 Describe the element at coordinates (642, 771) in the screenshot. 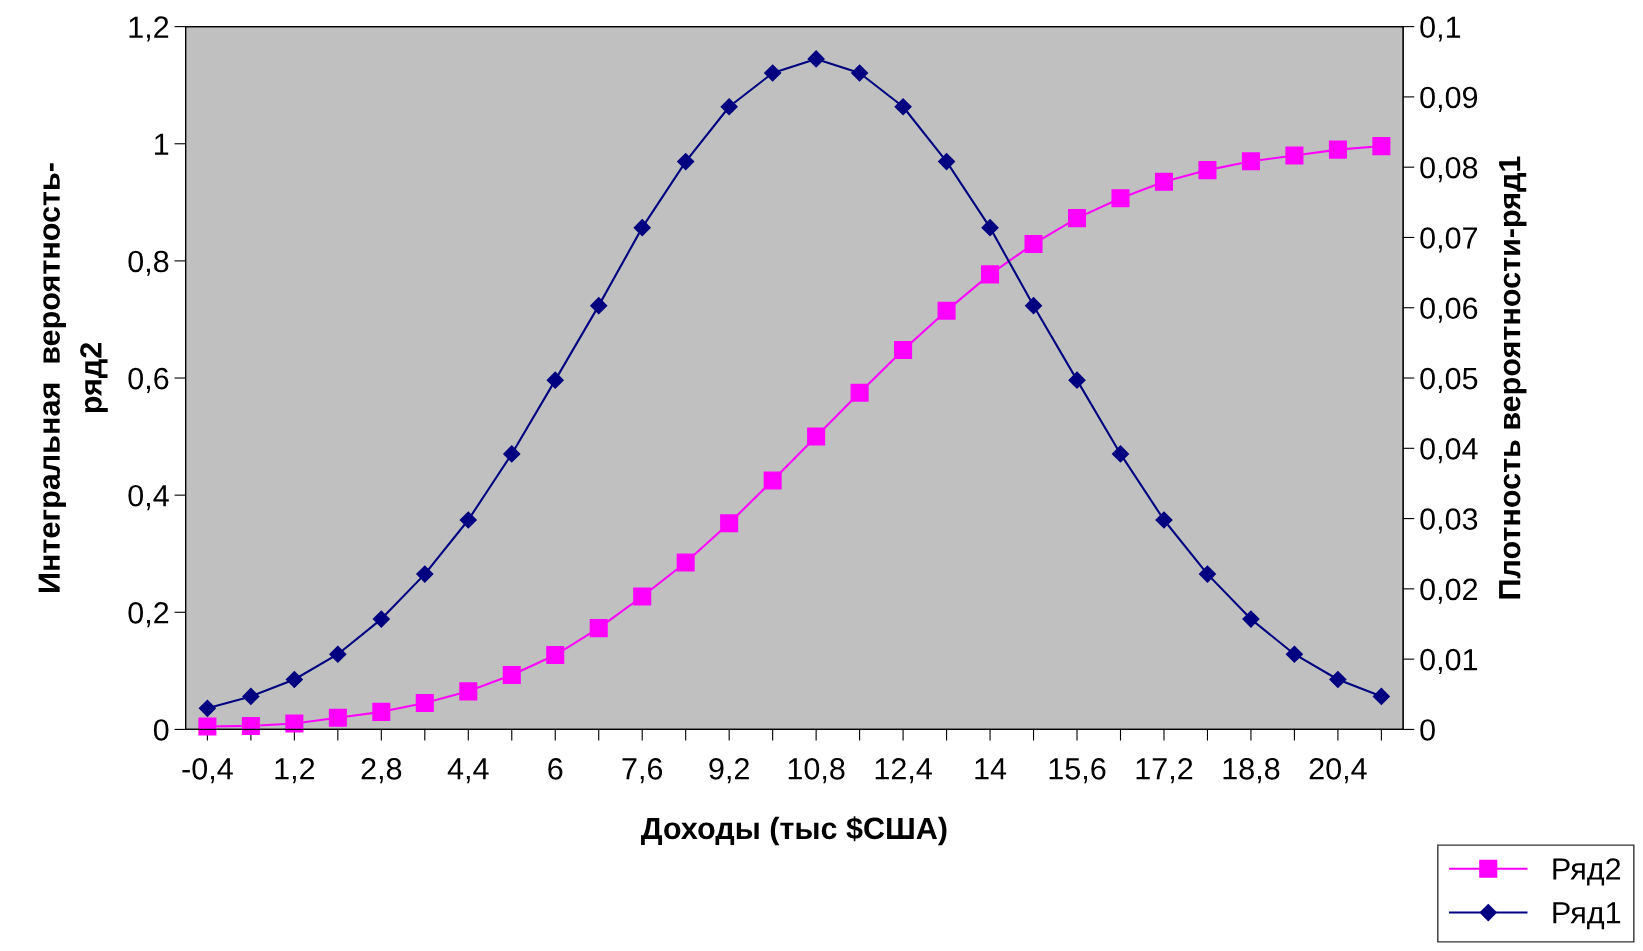

I see `x-tick-label: 7,6` at that location.